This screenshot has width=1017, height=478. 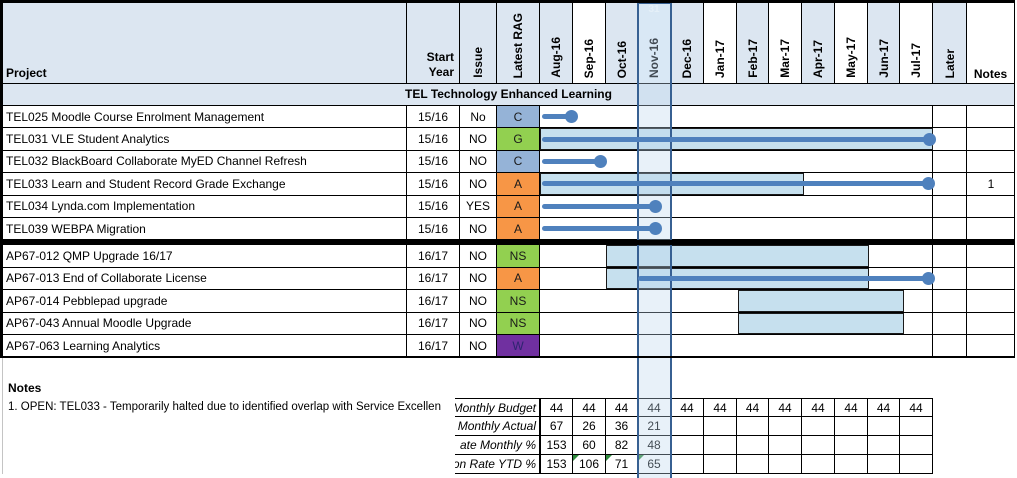 I want to click on rag-status-cell: C, so click(x=518, y=117).